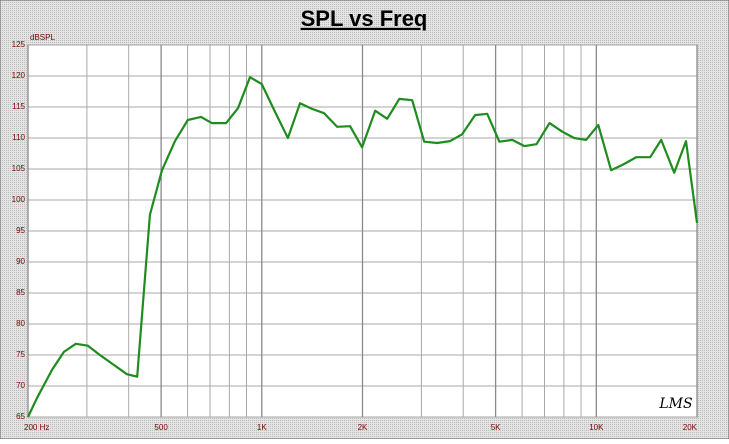 Image resolution: width=729 pixels, height=444 pixels. What do you see at coordinates (42, 37) in the screenshot?
I see `y-axis-label: dBSPL` at bounding box center [42, 37].